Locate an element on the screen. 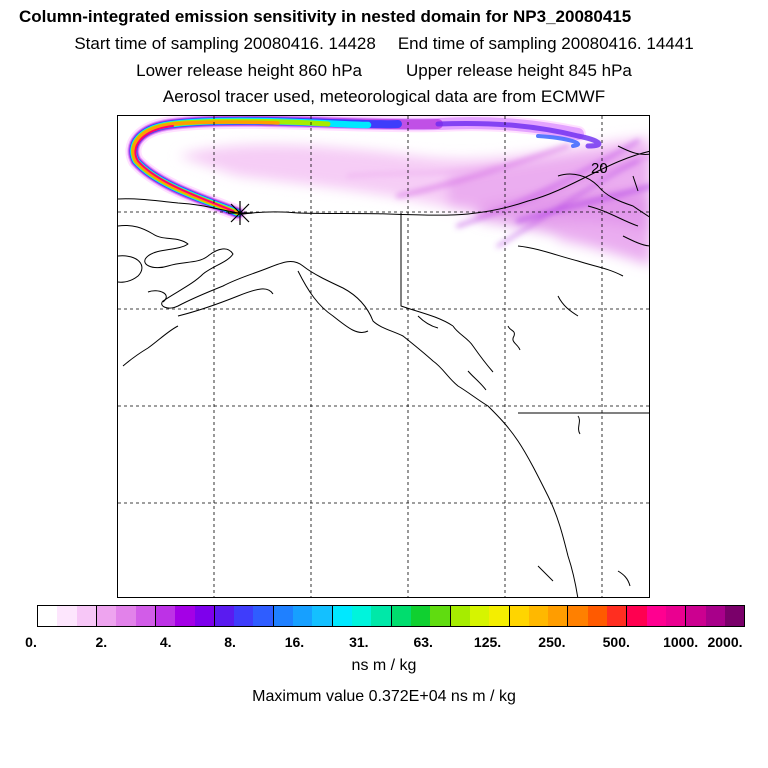 The image size is (768, 768). start-time: Start time of sampling 20080416. 14428 is located at coordinates (225, 43).